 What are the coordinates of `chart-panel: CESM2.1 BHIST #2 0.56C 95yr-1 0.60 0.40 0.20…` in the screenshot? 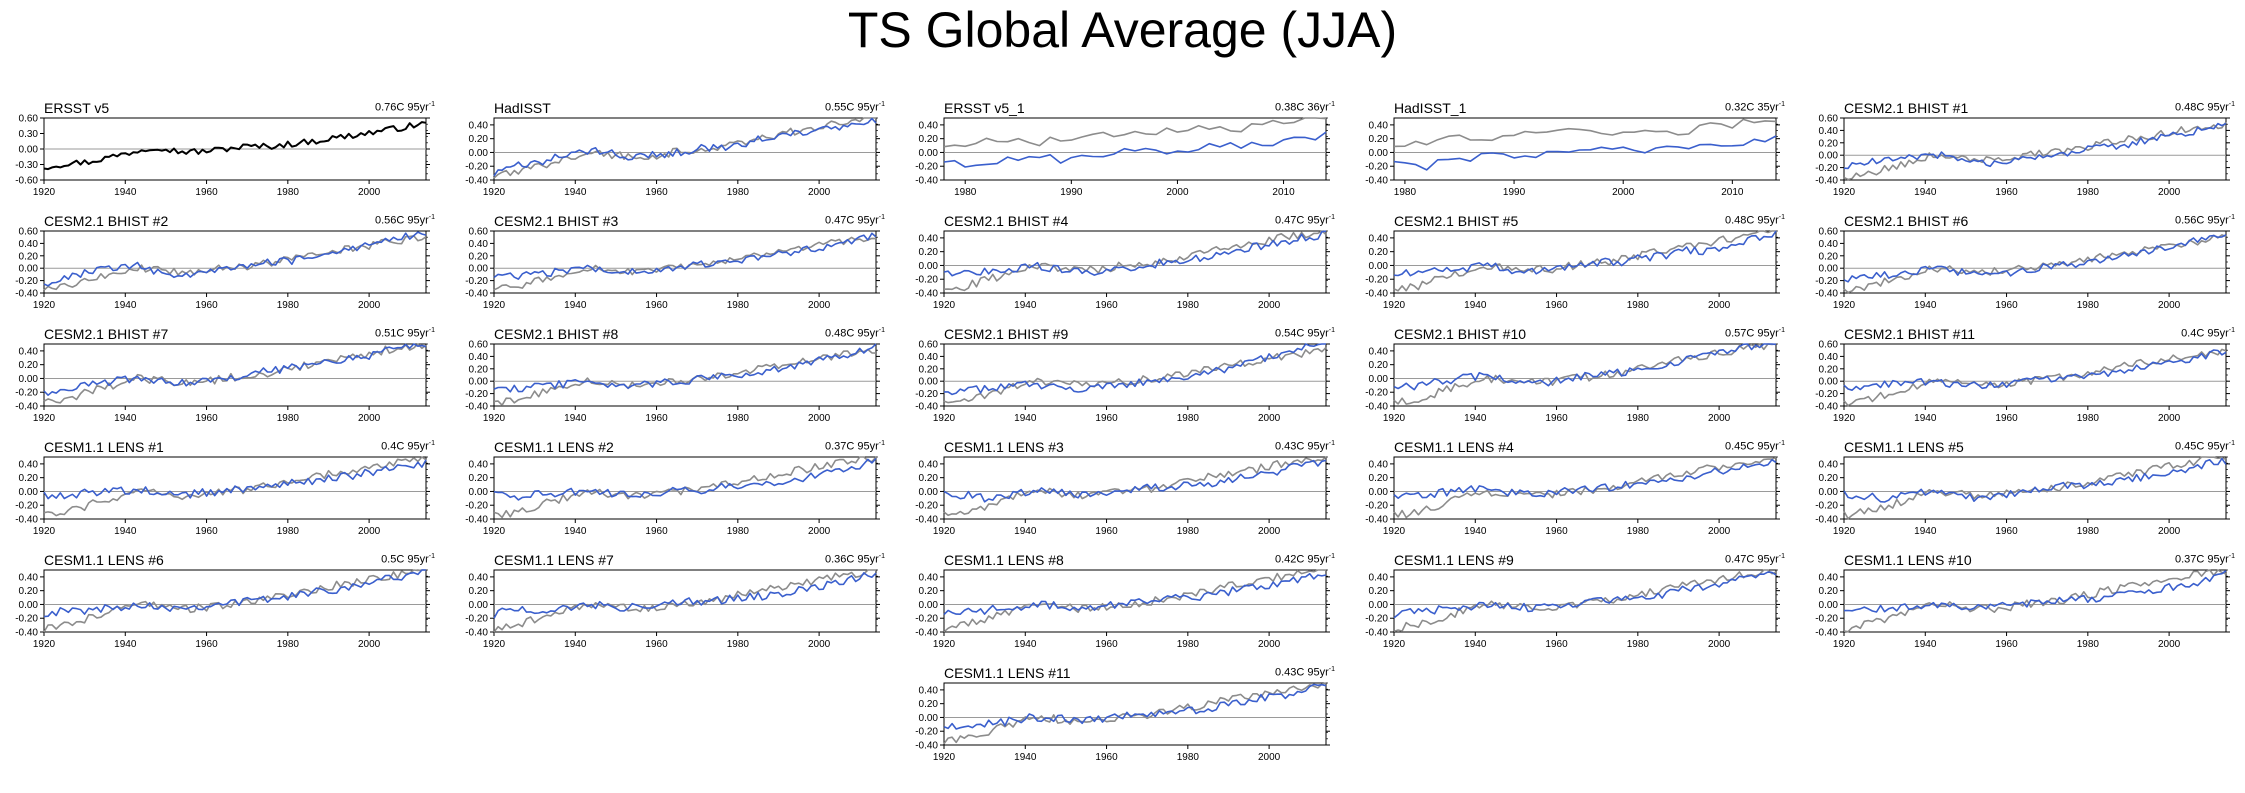 It's located at (225, 273).